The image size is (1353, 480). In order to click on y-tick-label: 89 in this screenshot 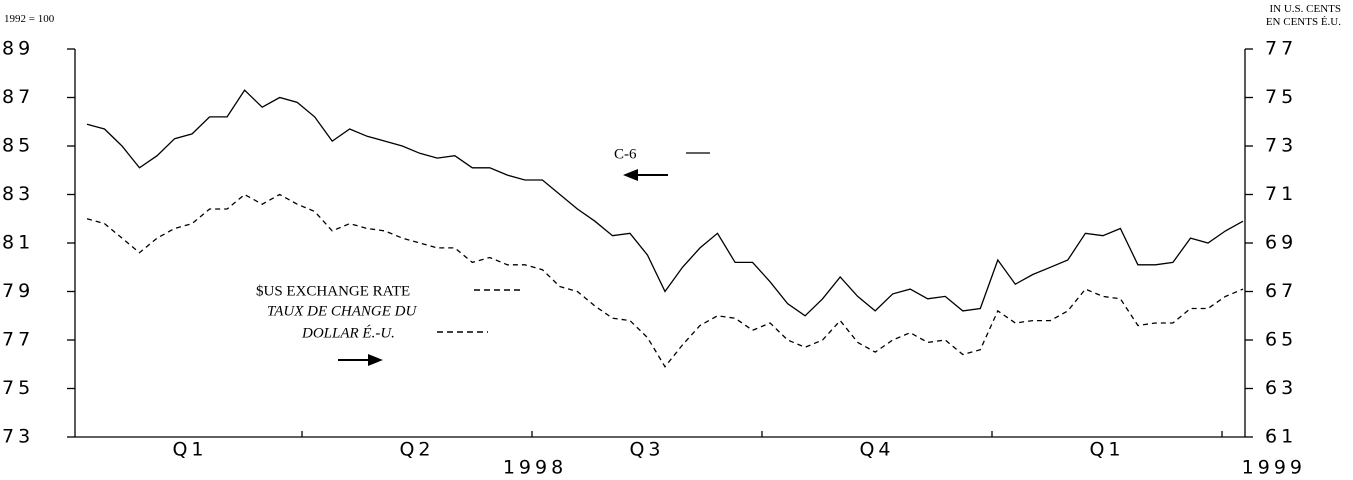, I will do `click(18, 49)`.